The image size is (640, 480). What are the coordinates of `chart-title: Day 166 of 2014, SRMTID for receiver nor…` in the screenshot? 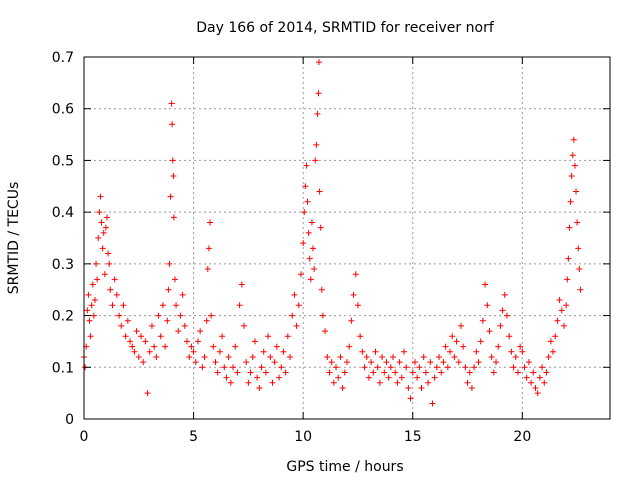 It's located at (345, 28).